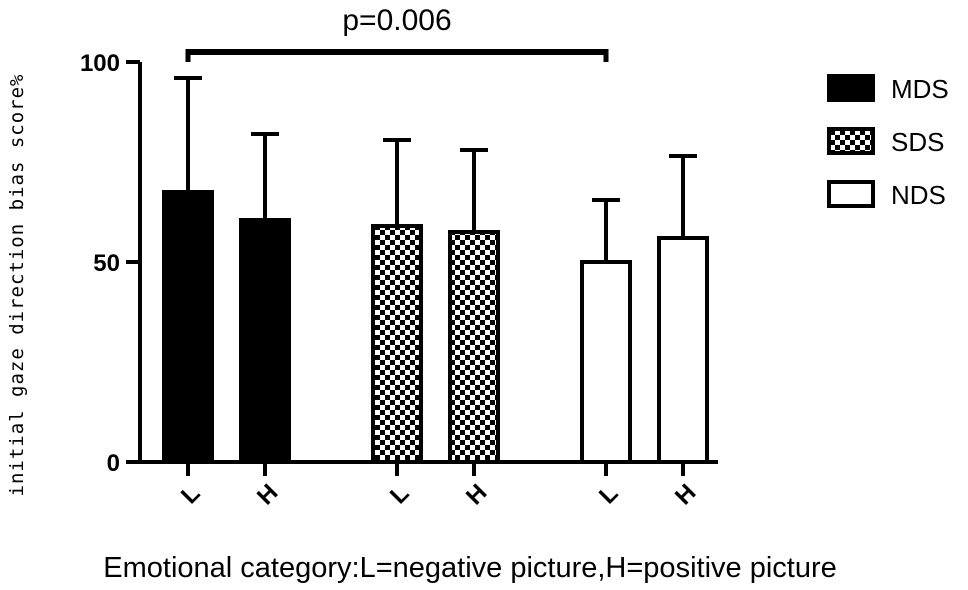 The width and height of the screenshot is (968, 590). Describe the element at coordinates (888, 142) in the screenshot. I see `legend: MDS SDS NDS` at that location.